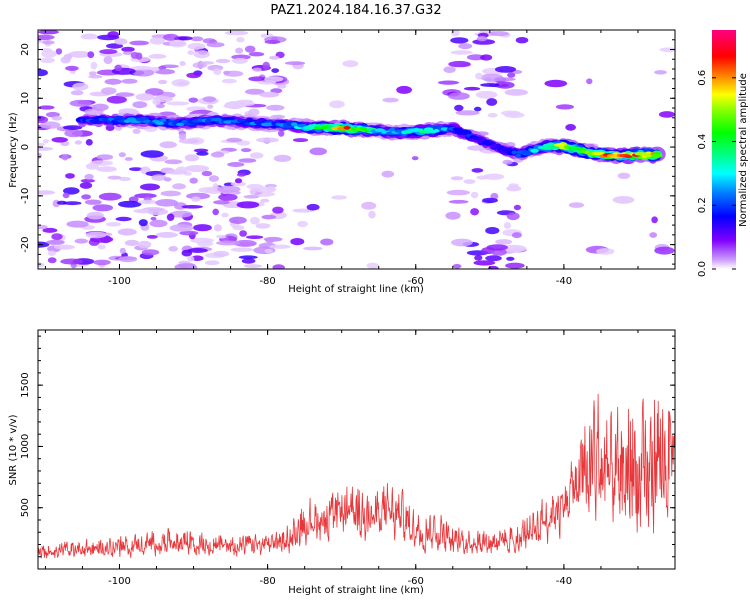  I want to click on colorbar-gradient, so click(724, 149).